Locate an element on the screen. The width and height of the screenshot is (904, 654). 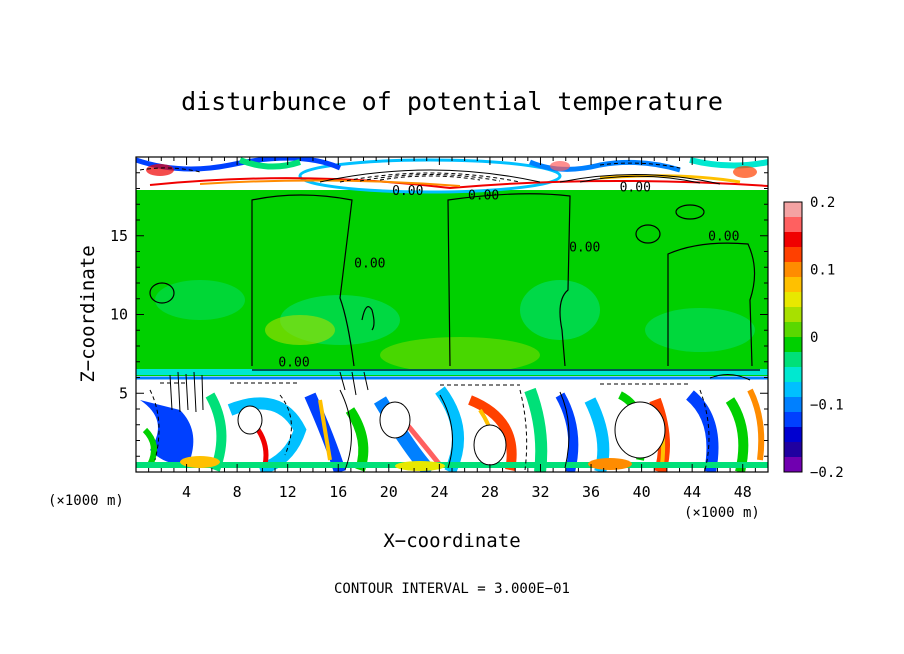
x-axis-title: X−coordinate is located at coordinates (451, 541).